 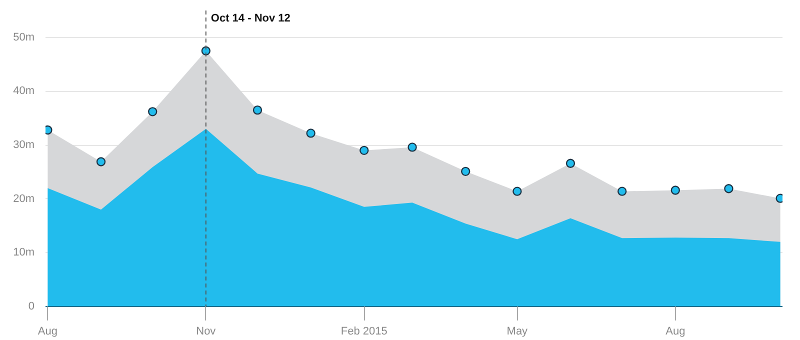 I want to click on x-tick-label: Nov, so click(x=206, y=332).